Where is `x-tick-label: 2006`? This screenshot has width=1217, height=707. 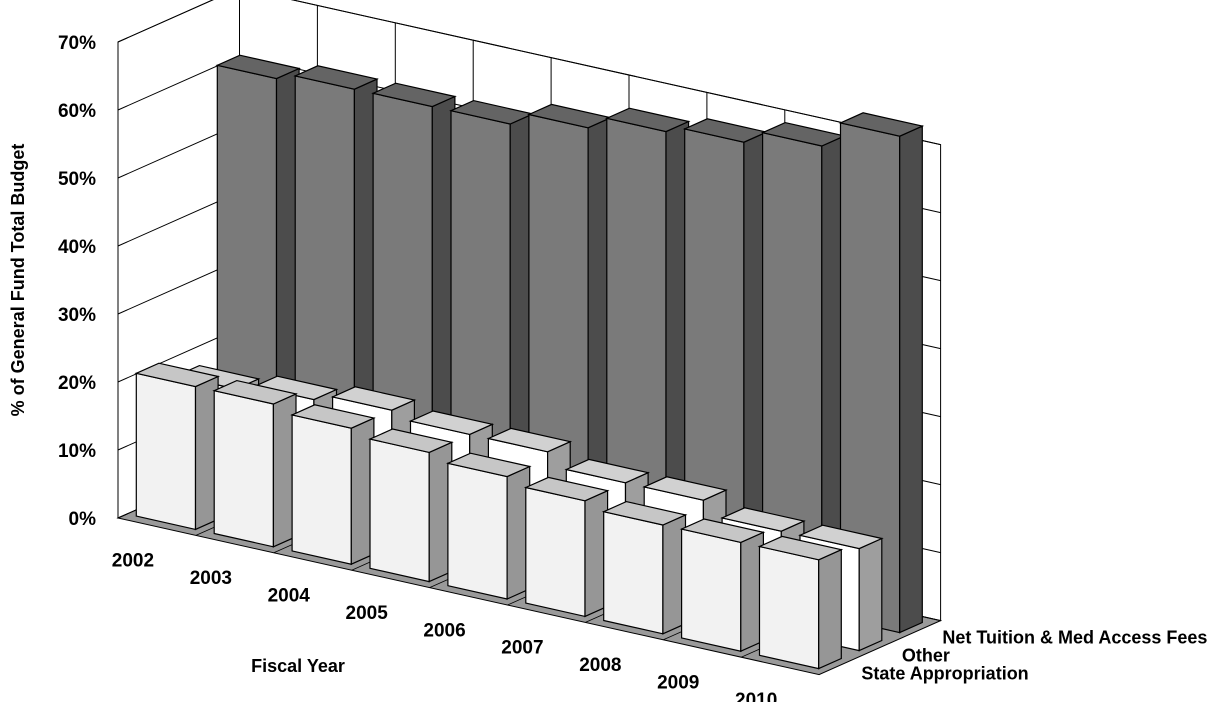
x-tick-label: 2006 is located at coordinates (444, 630).